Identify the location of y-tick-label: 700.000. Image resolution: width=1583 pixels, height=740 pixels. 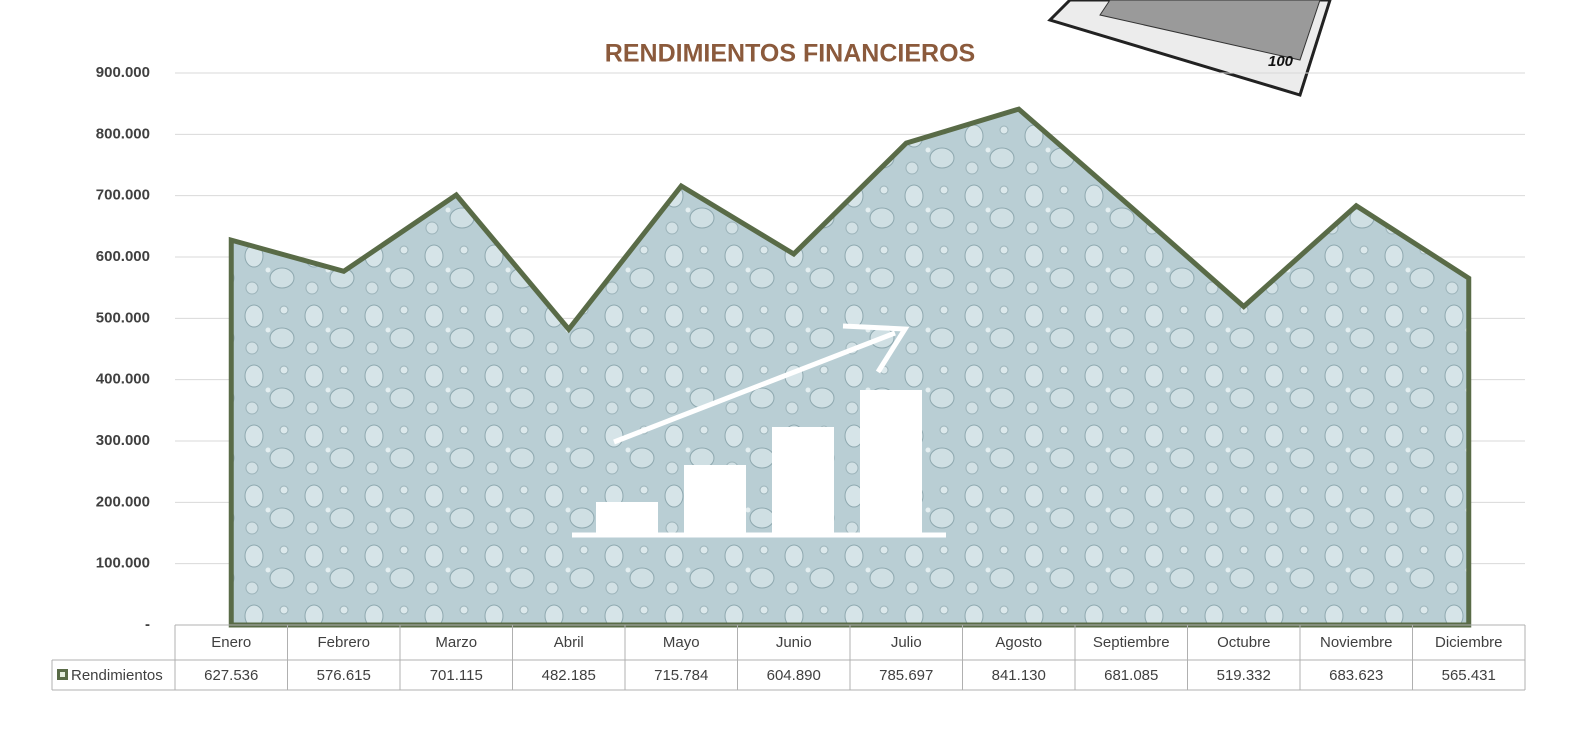
(123, 195).